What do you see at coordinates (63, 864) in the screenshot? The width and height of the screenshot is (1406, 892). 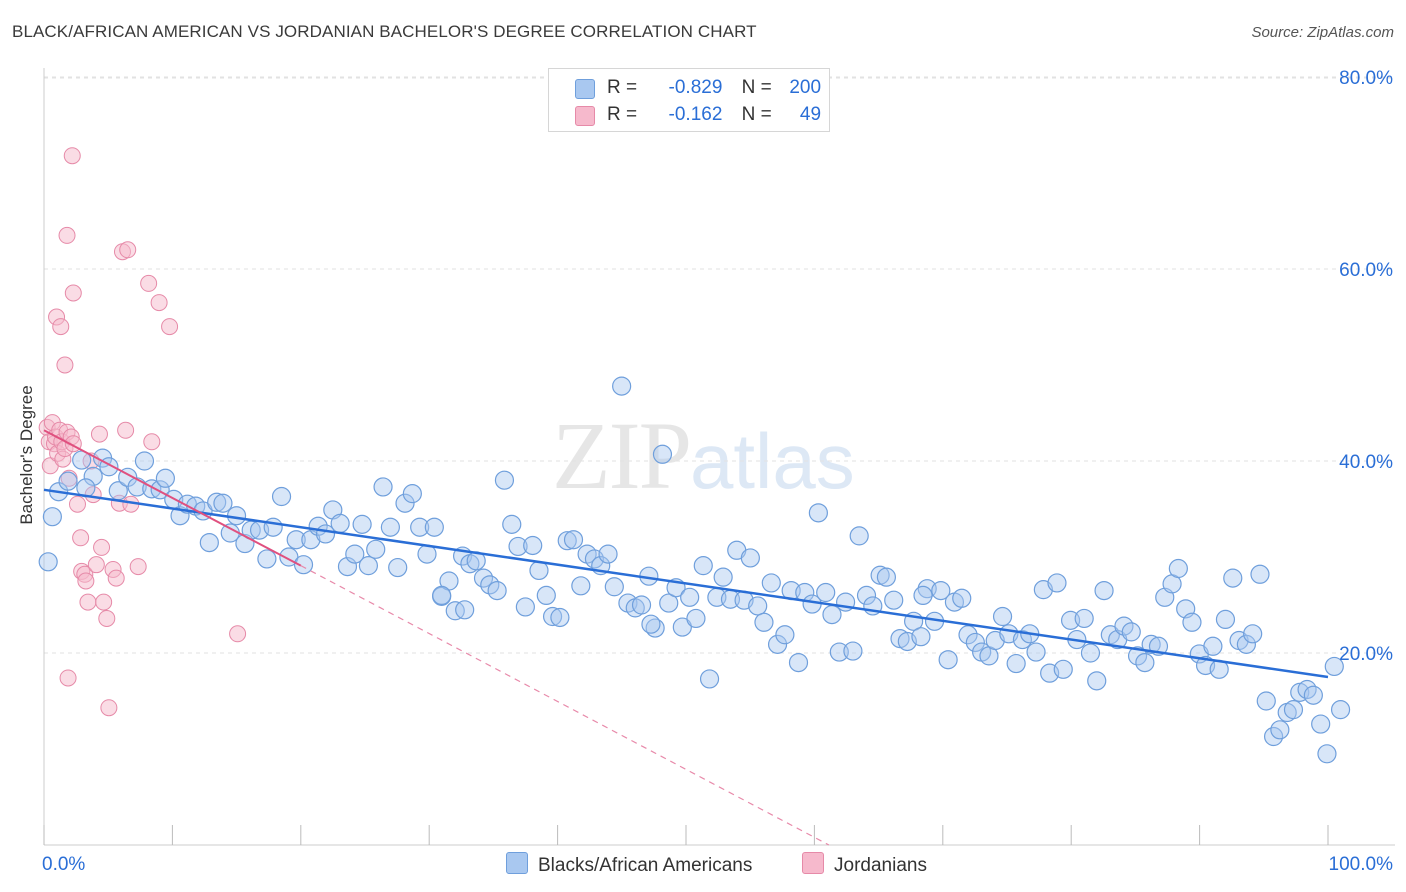 I see `x-tick-label-min: 0.0%` at bounding box center [63, 864].